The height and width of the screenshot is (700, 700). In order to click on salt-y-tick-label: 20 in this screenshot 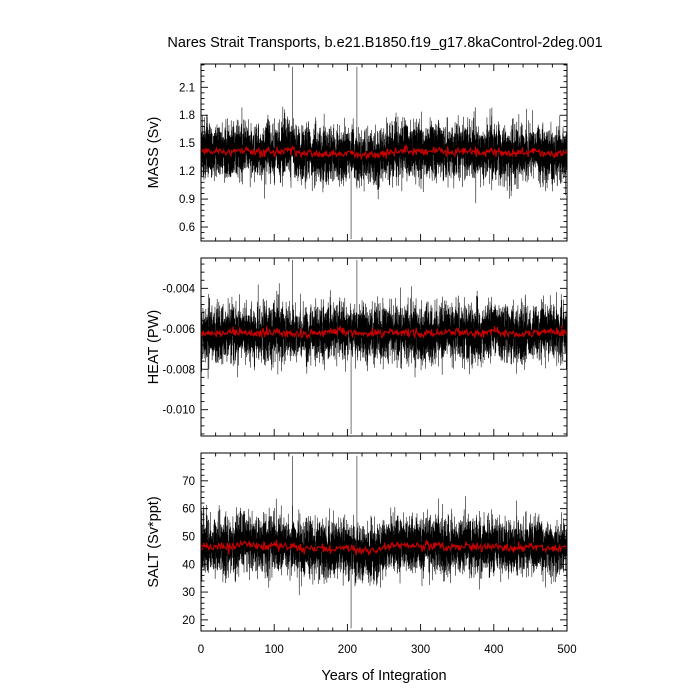, I will do `click(188, 621)`.